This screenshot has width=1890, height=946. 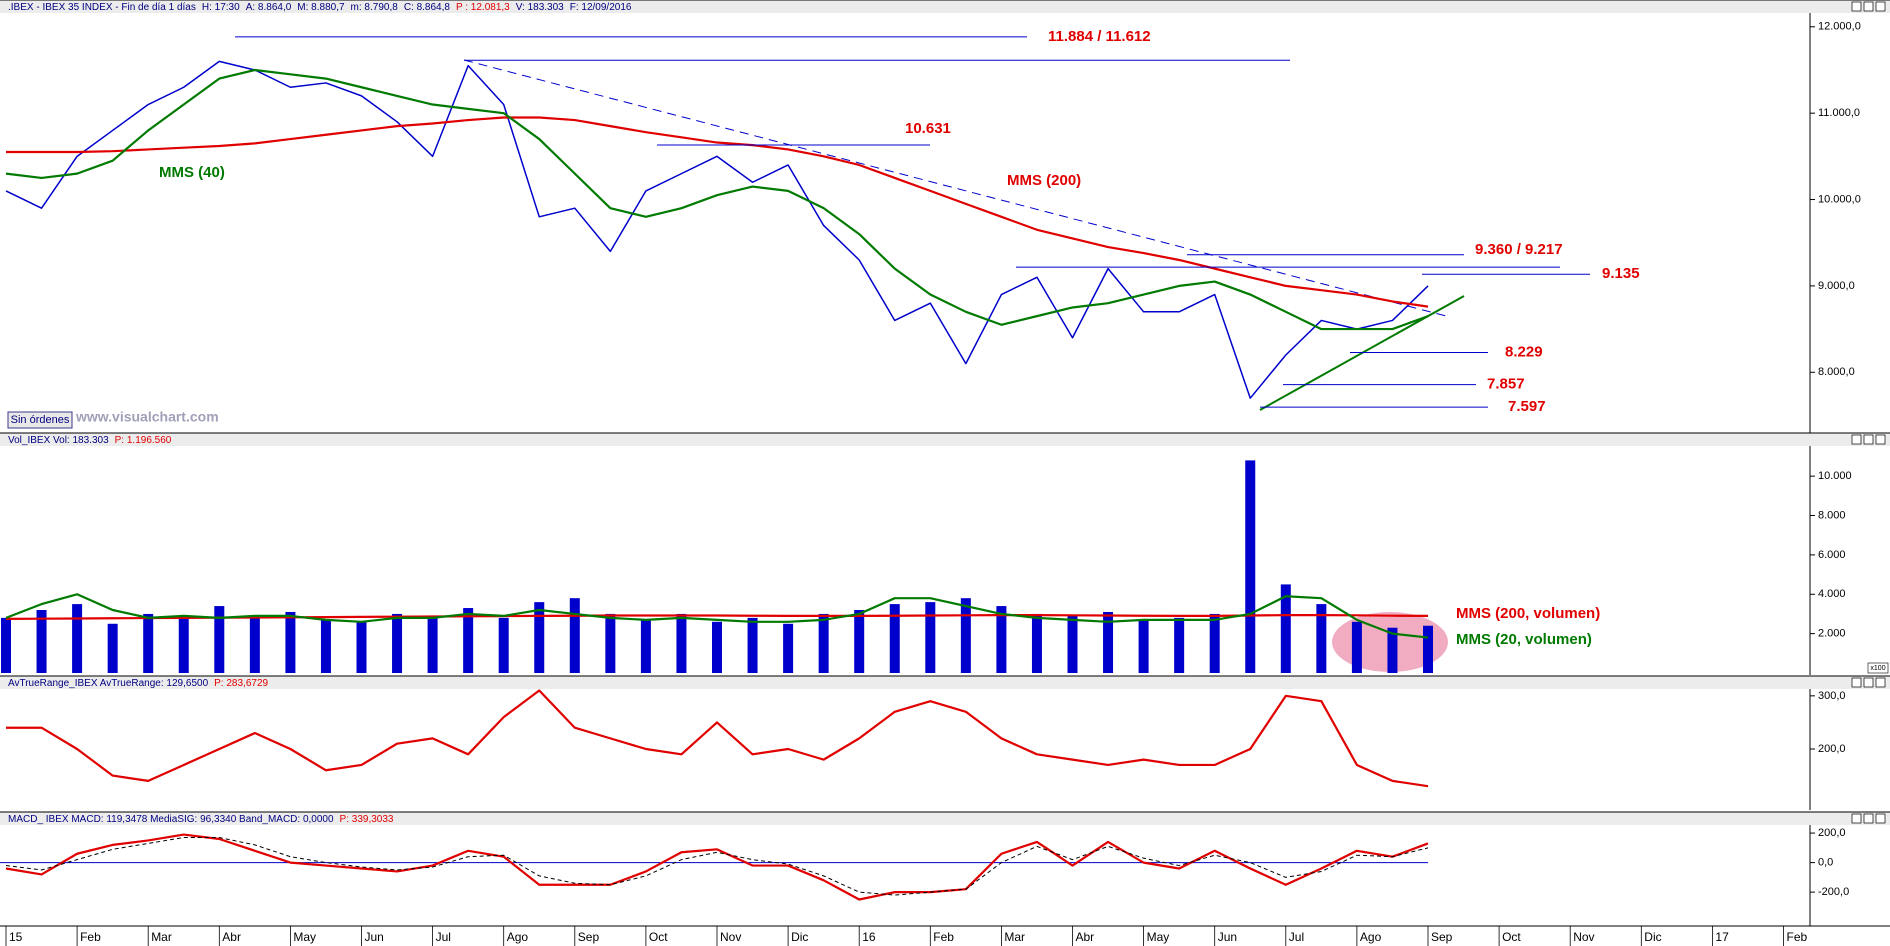 I want to click on watermark: www.visualchart.com, so click(x=147, y=417).